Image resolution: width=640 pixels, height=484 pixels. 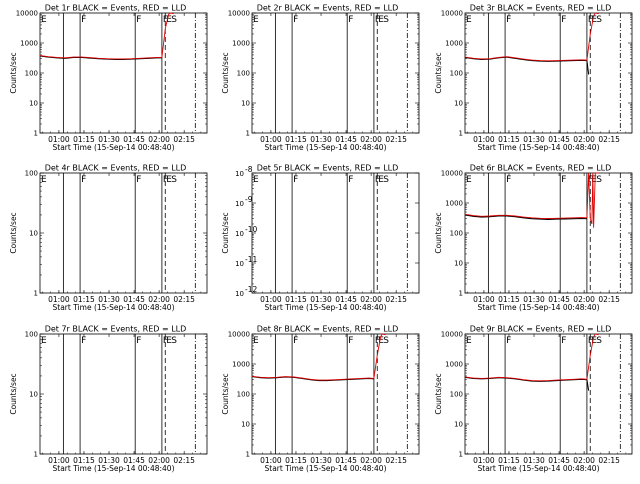 What do you see at coordinates (251, 289) in the screenshot?
I see `y-tick-exponent: -12` at bounding box center [251, 289].